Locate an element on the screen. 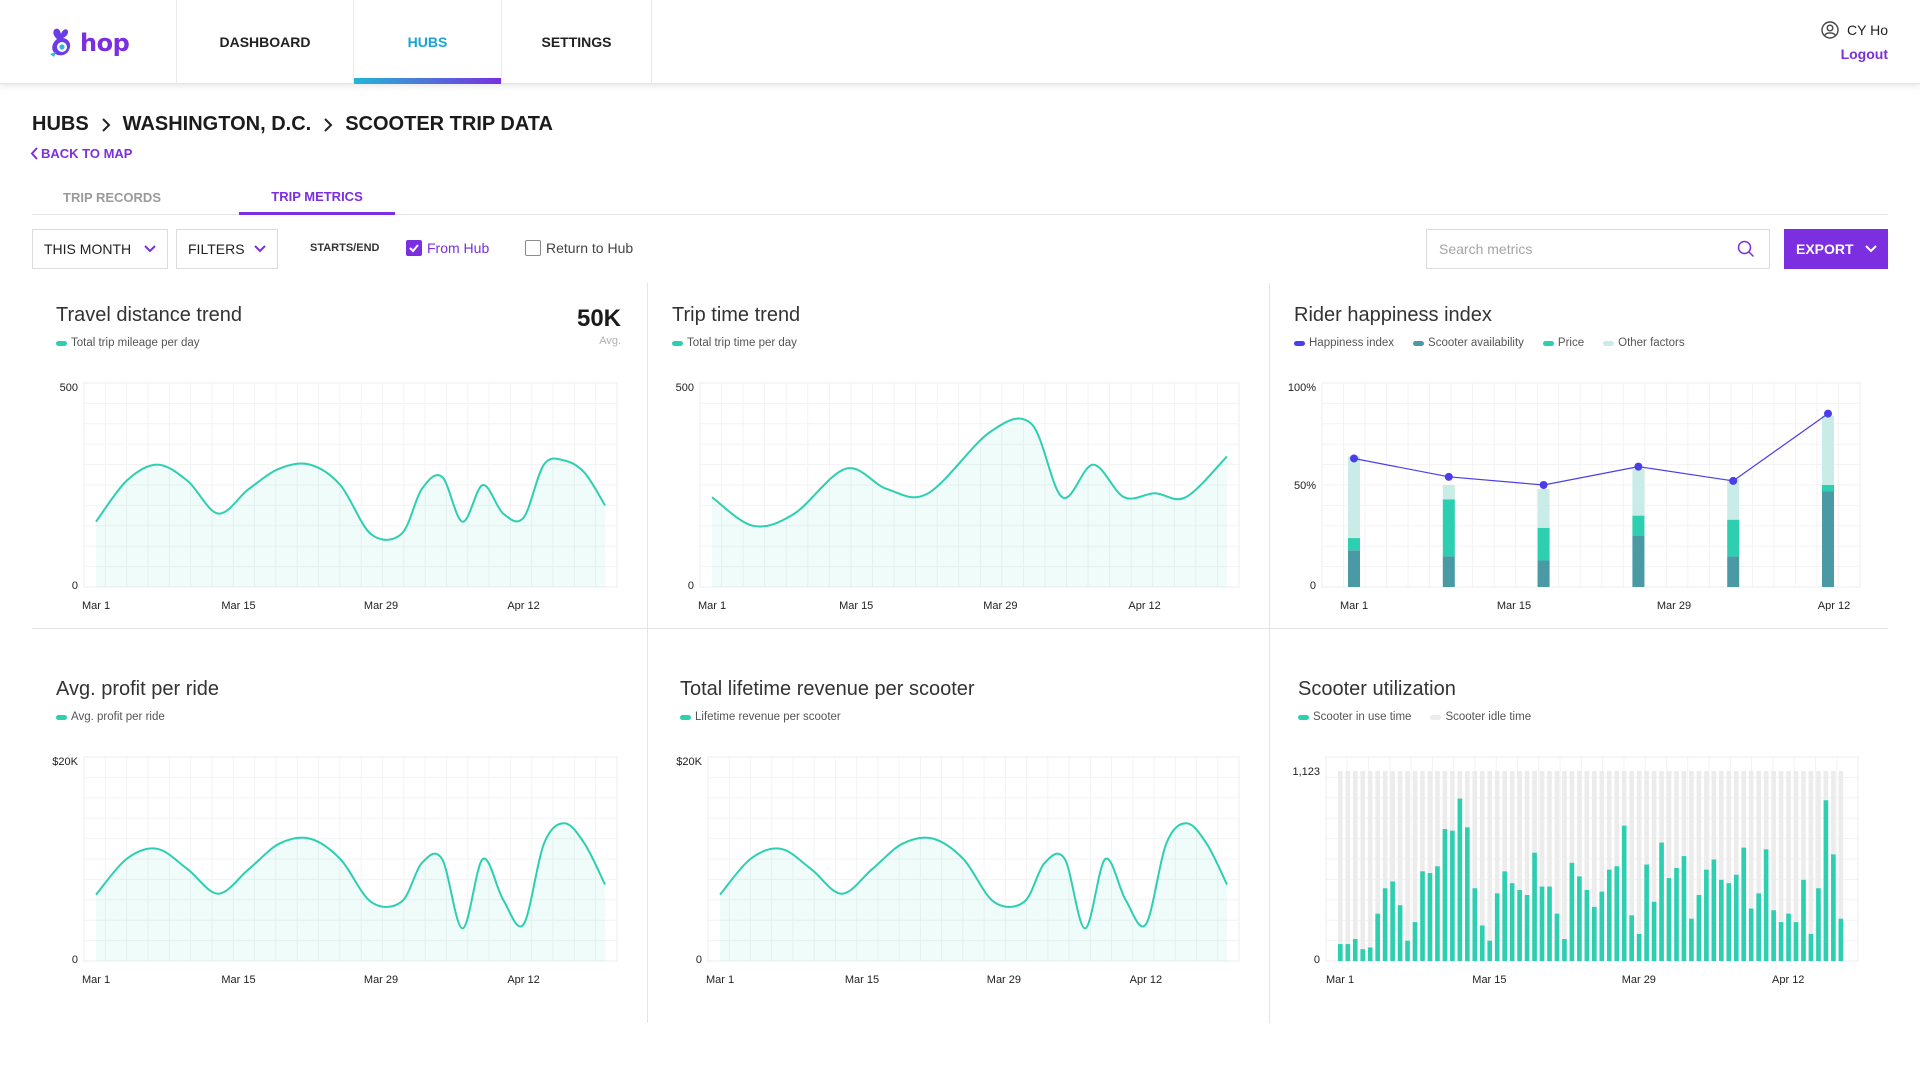 This screenshot has width=1920, height=1080. x-tick-label: Apr 12 is located at coordinates (523, 605).